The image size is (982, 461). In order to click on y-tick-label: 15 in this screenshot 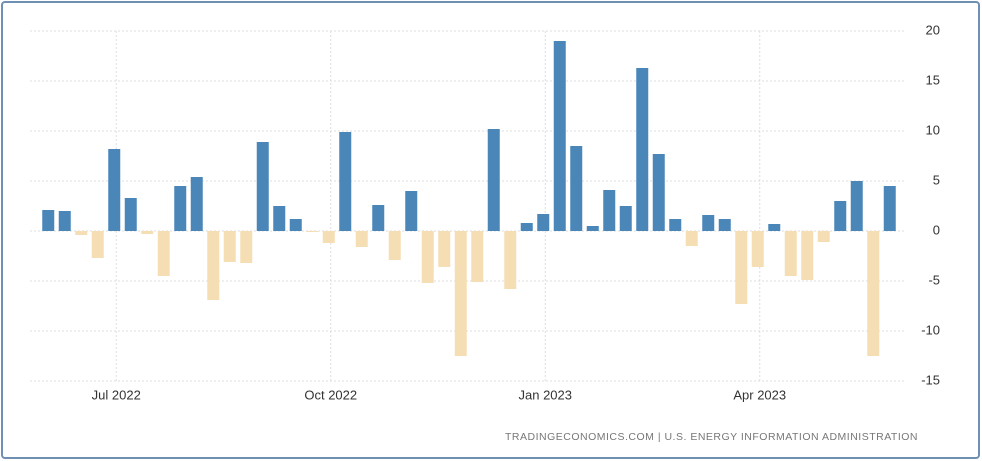, I will do `click(933, 79)`.